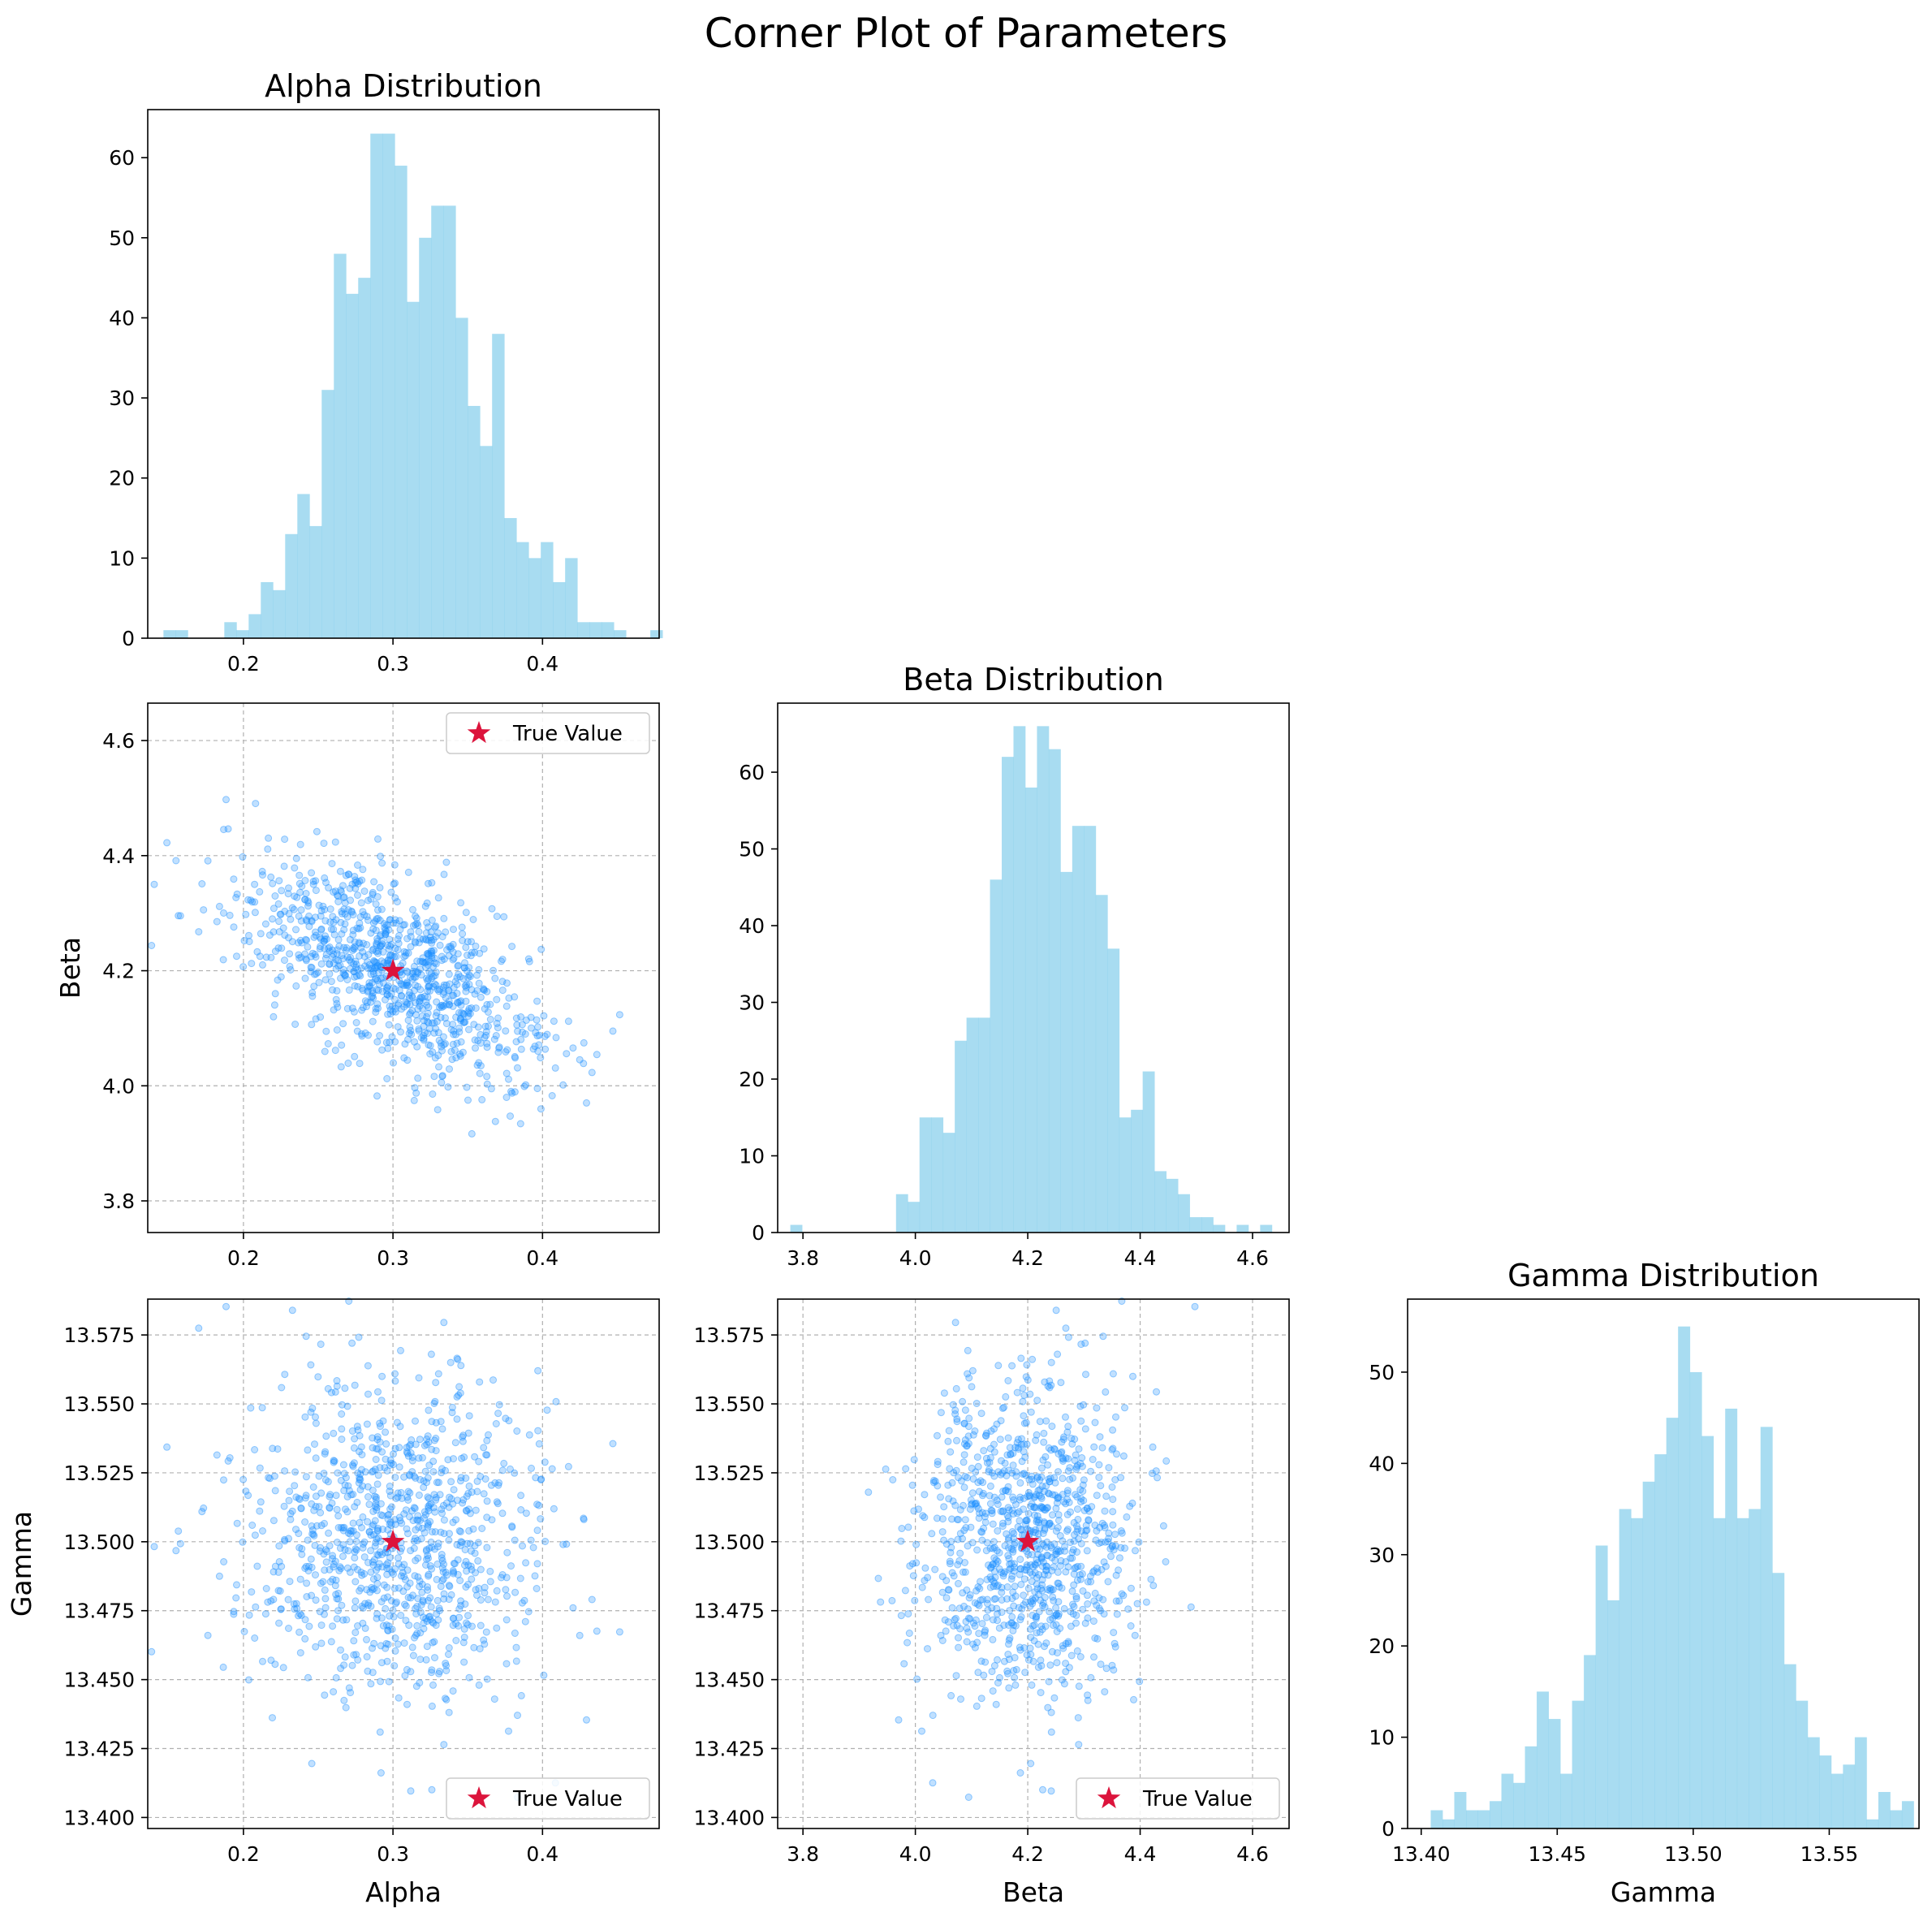 The width and height of the screenshot is (1932, 1917). What do you see at coordinates (99, 1404) in the screenshot?
I see `y-tick-label: 13.550` at bounding box center [99, 1404].